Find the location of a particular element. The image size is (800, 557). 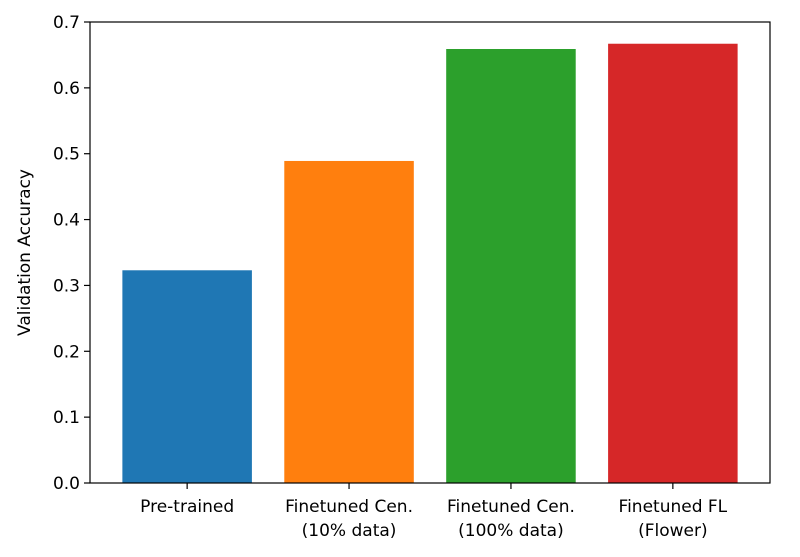

x-tick-label: (10% data) is located at coordinates (349, 531).